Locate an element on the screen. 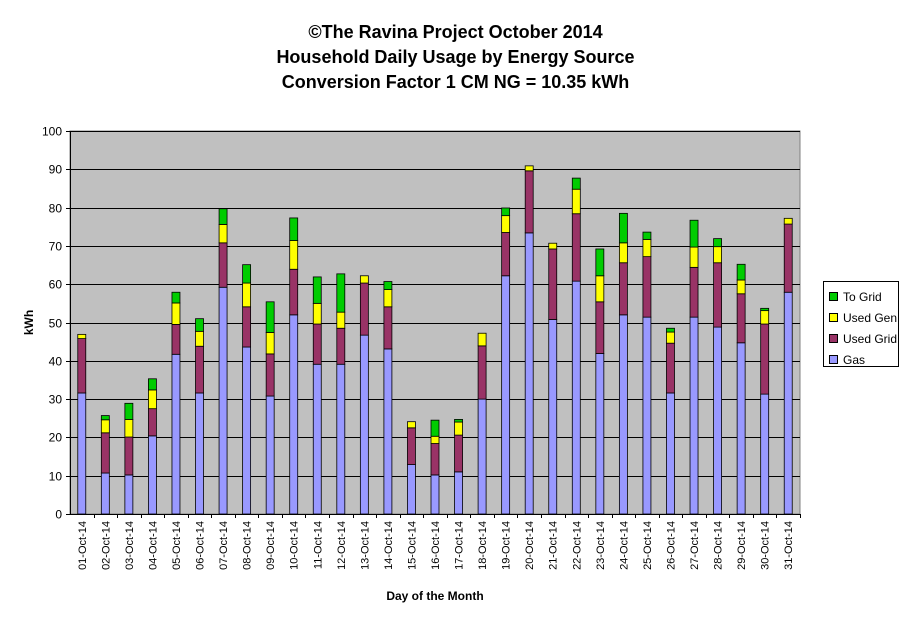 This screenshot has height=623, width=911. x-tick-label: 08-Oct-14 is located at coordinates (248, 545).